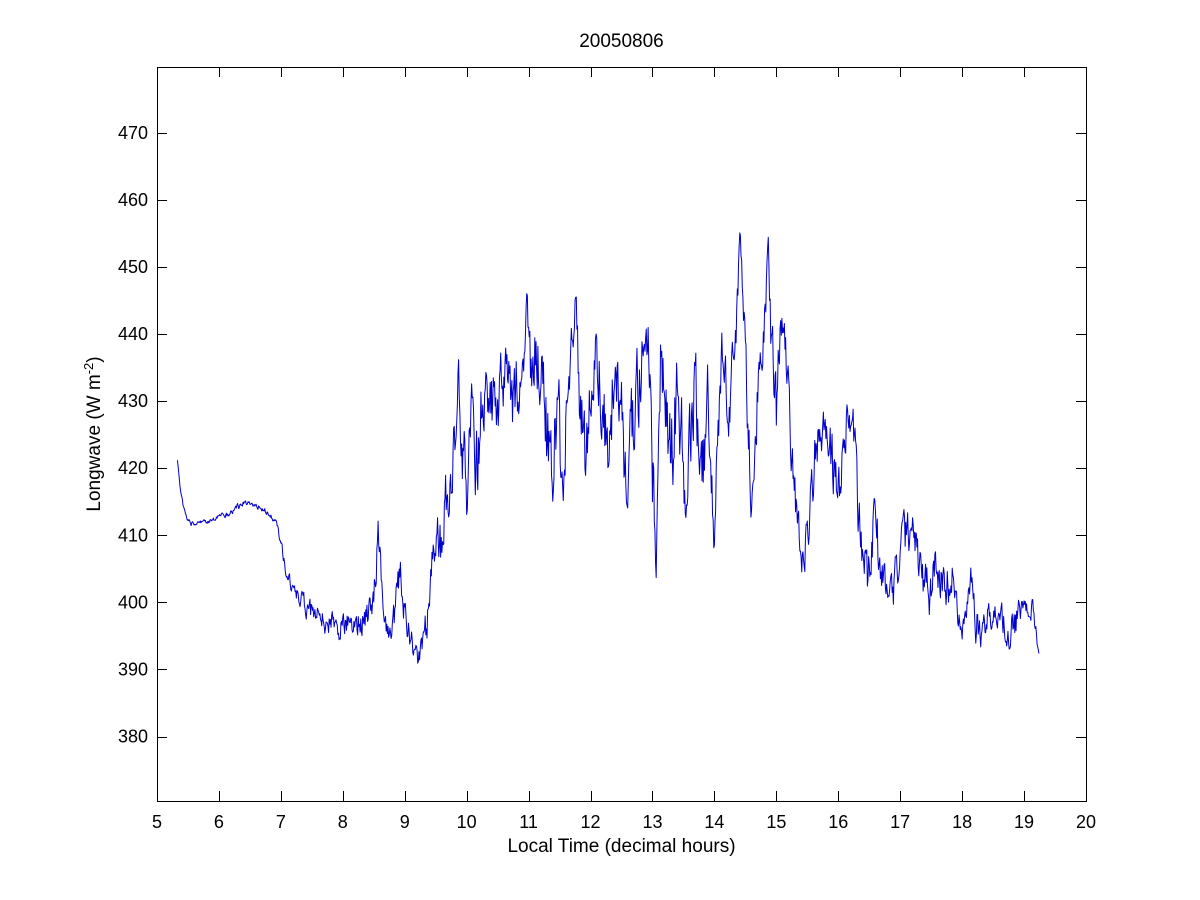  I want to click on y-tick-label: 380, so click(133, 737).